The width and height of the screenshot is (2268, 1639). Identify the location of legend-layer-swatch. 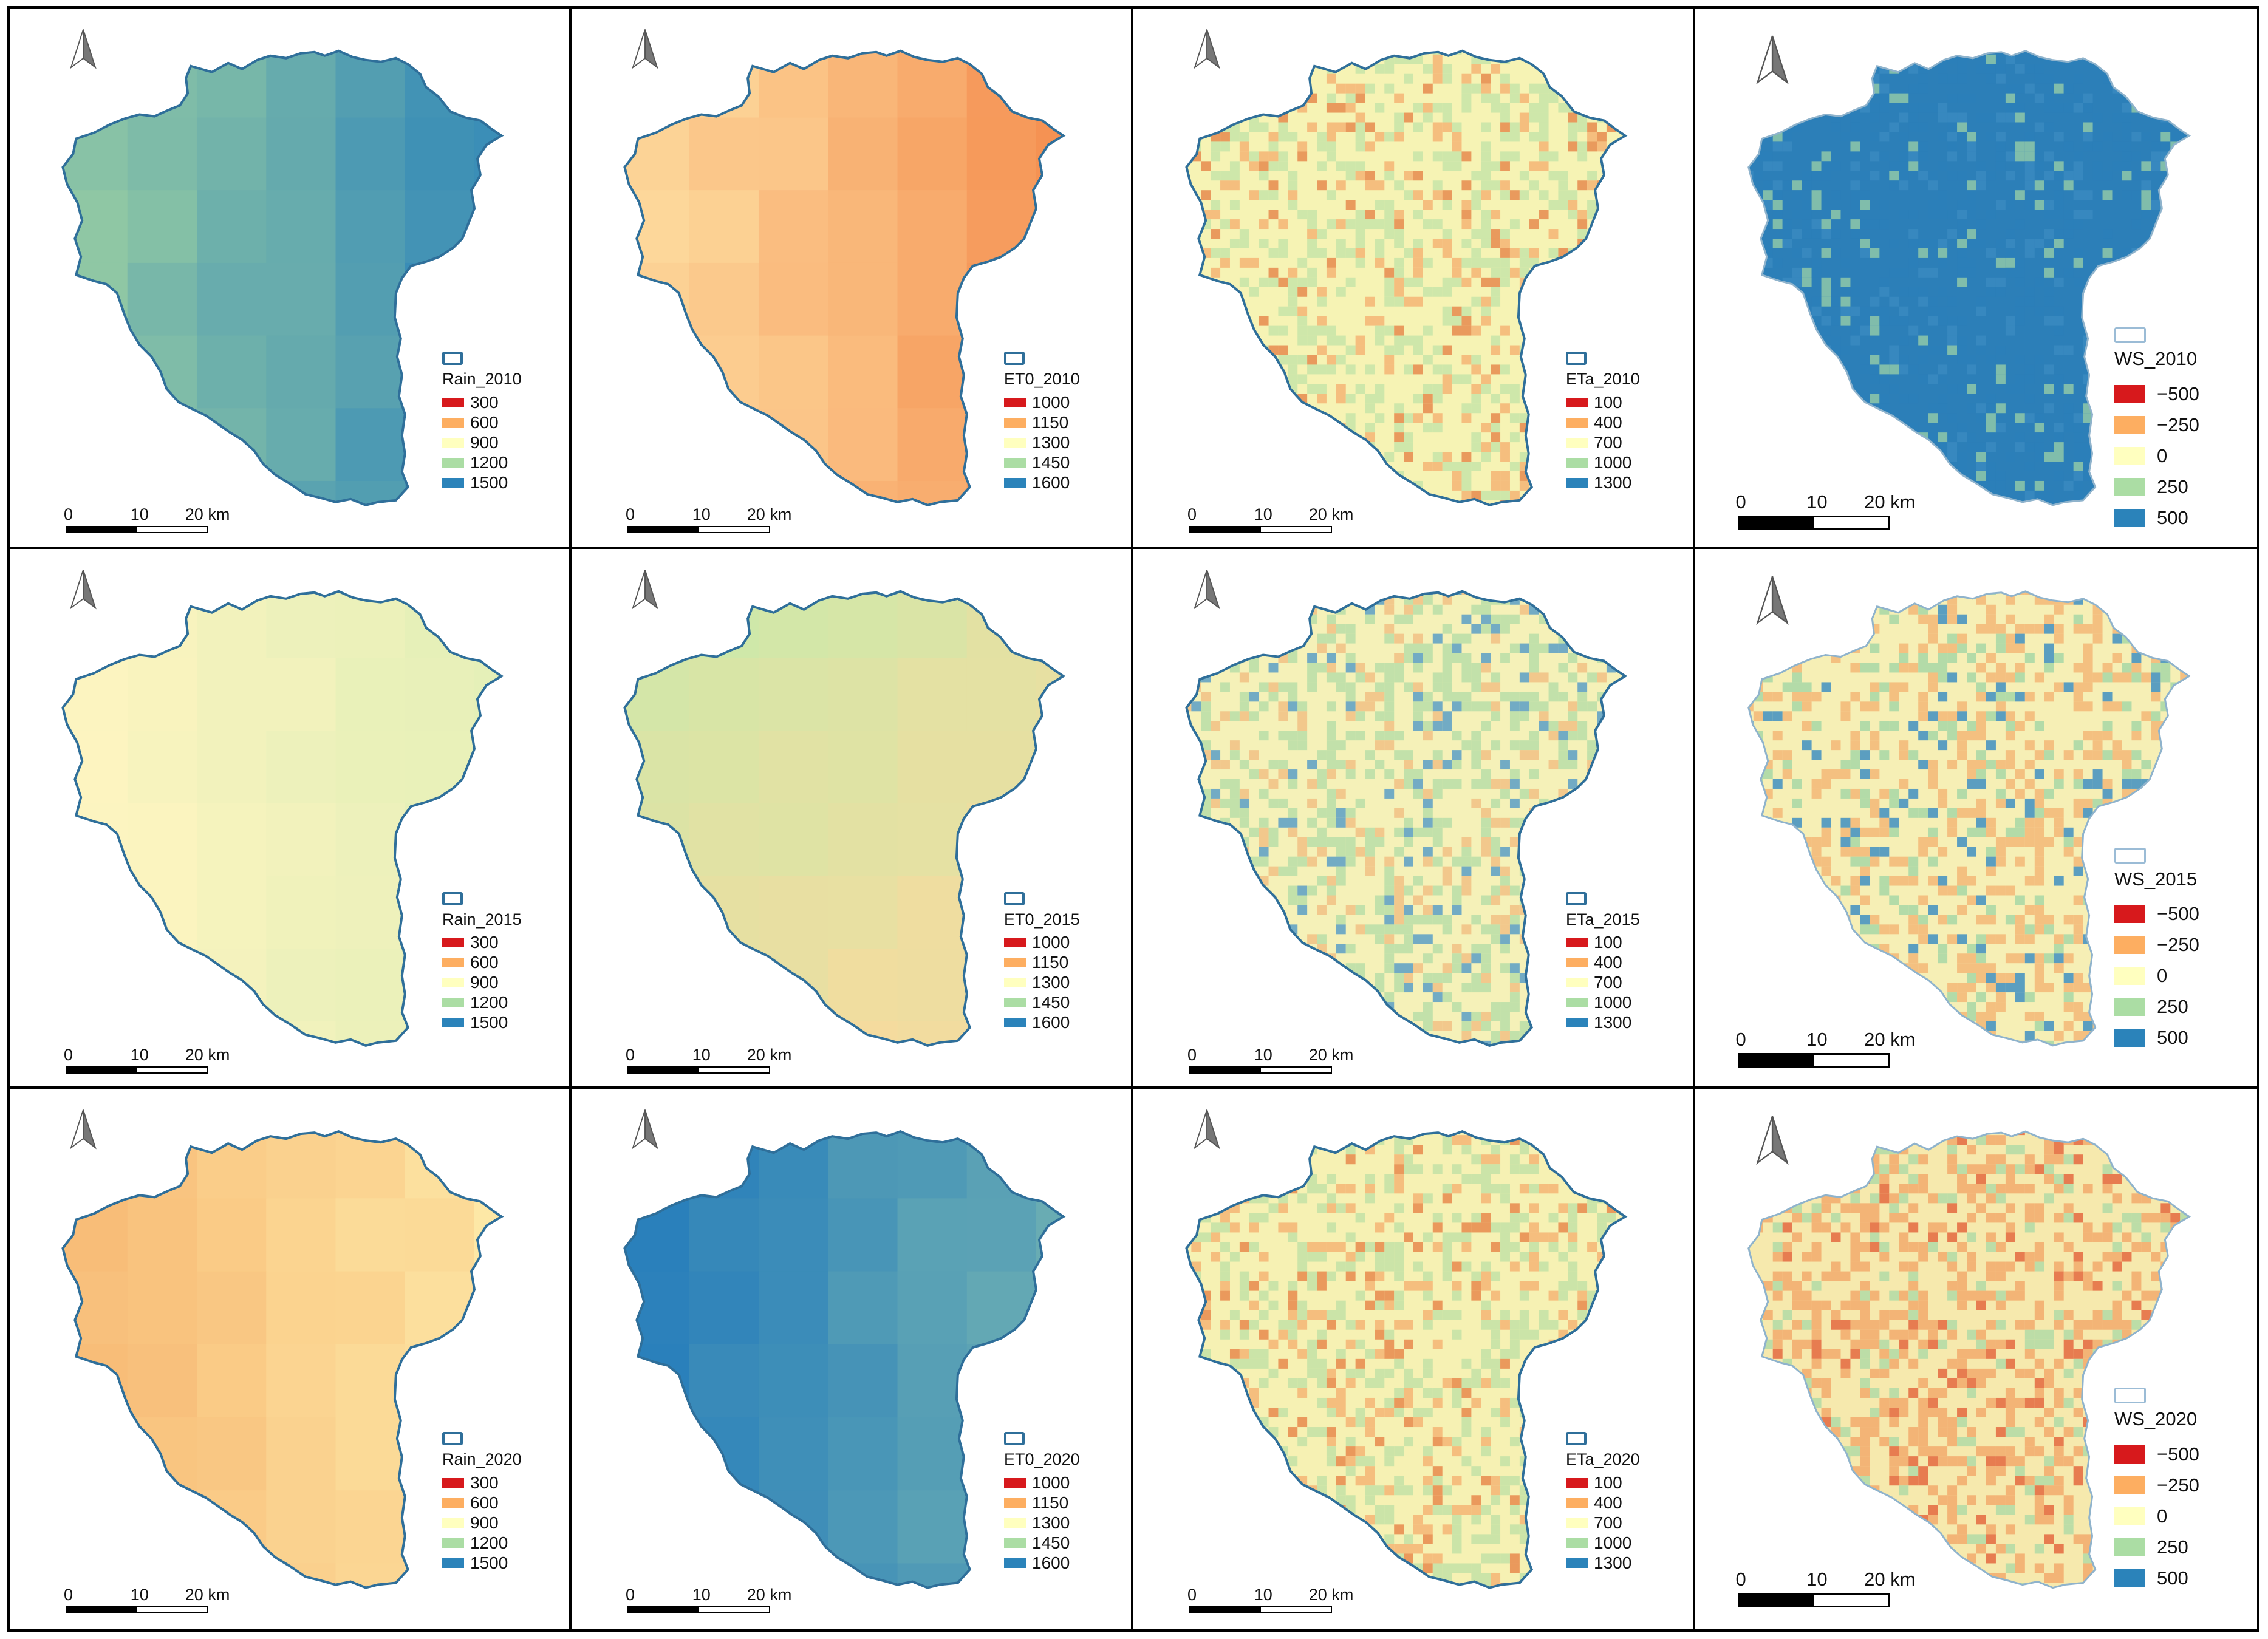
(452, 898).